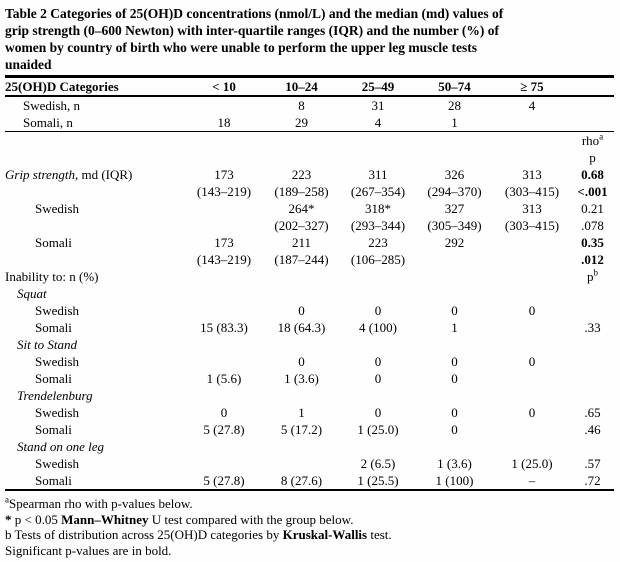 The height and width of the screenshot is (562, 620). What do you see at coordinates (301, 259) in the screenshot?
I see `data-cell: (187–244)` at bounding box center [301, 259].